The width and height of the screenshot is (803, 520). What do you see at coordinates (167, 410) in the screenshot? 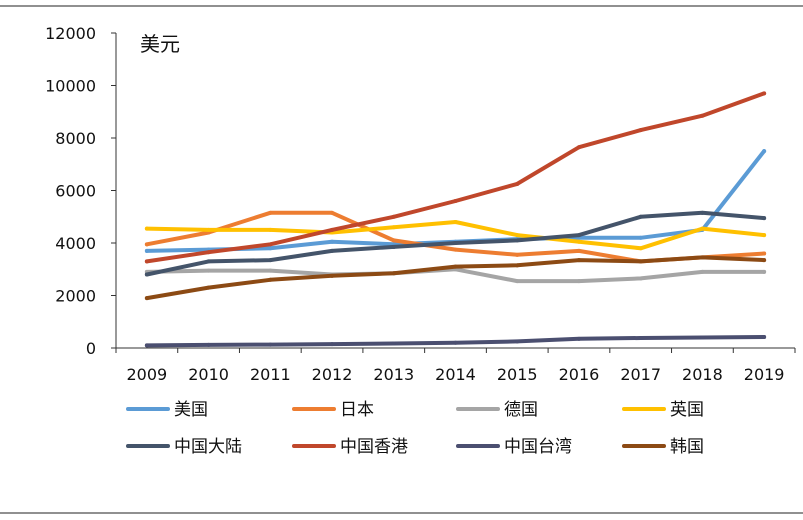
I see `legend-item: 美国` at bounding box center [167, 410].